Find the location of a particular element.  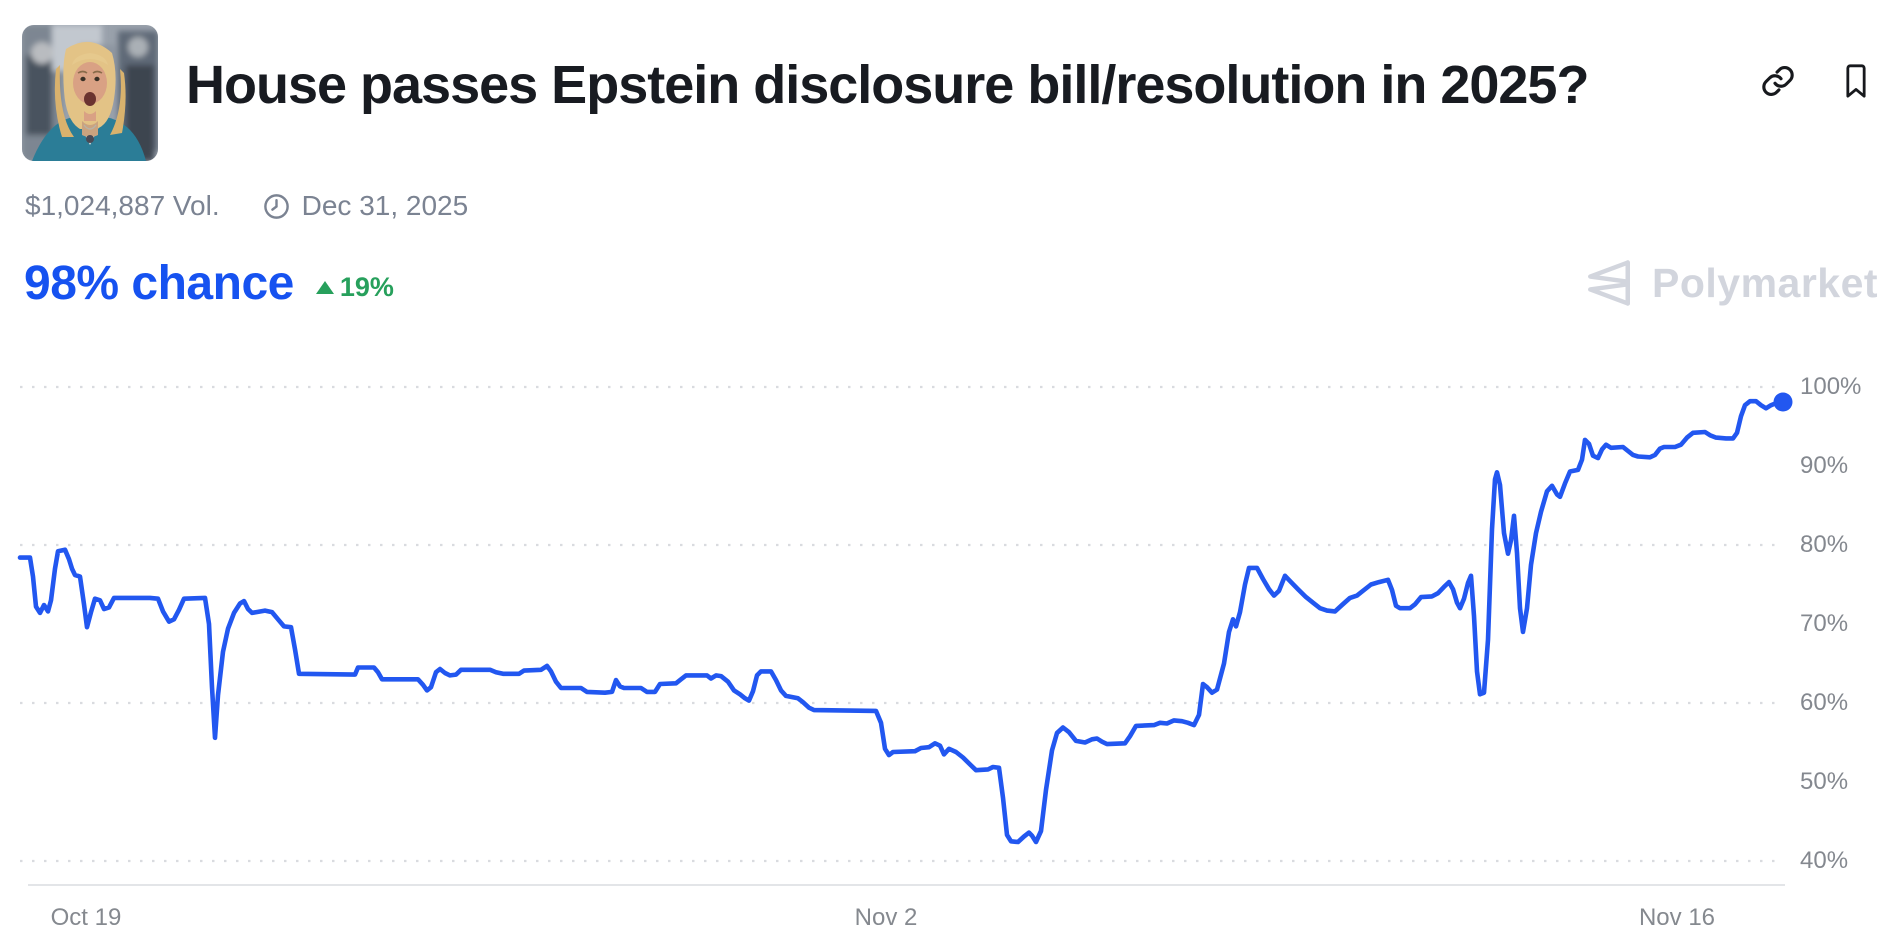

market-thumbnail-image is located at coordinates (90, 93).